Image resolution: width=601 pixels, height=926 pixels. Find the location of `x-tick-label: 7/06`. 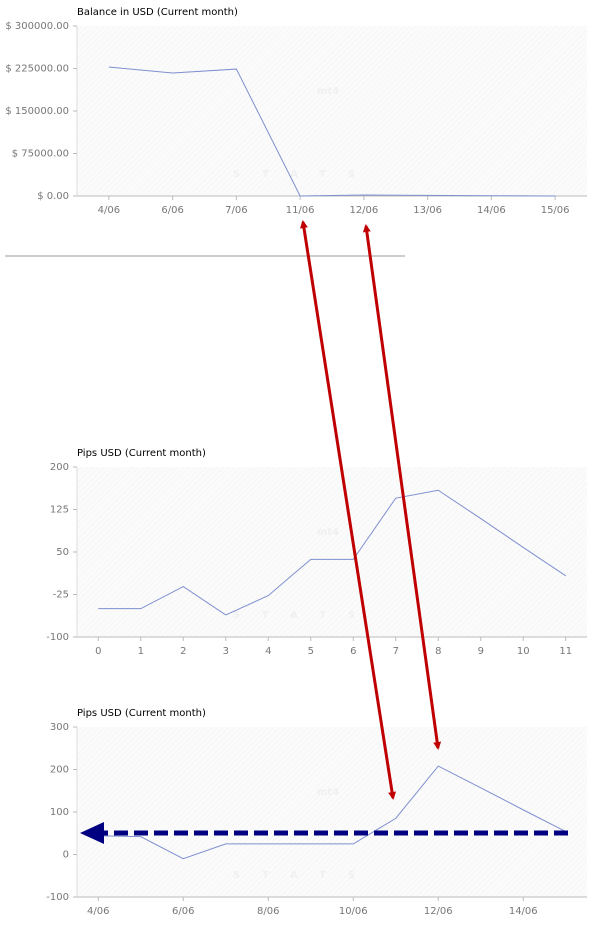

x-tick-label: 7/06 is located at coordinates (236, 210).